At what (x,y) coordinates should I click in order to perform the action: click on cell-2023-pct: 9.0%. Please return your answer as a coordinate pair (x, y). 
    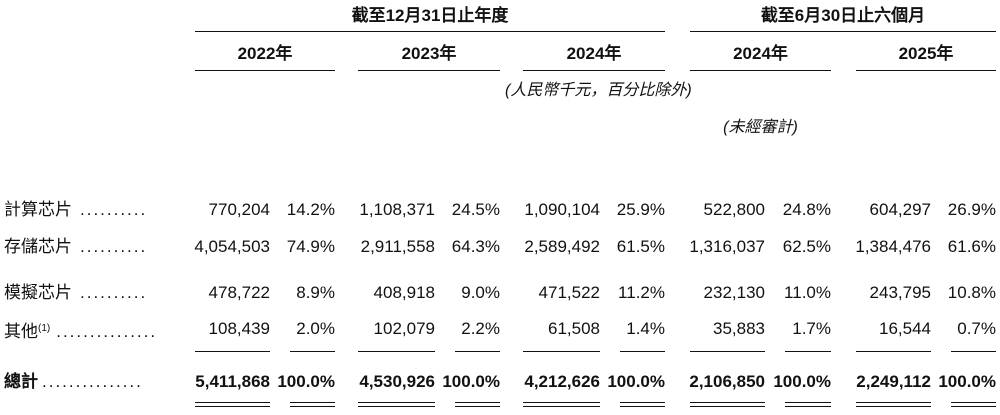
    Looking at the image, I should click on (480, 292).